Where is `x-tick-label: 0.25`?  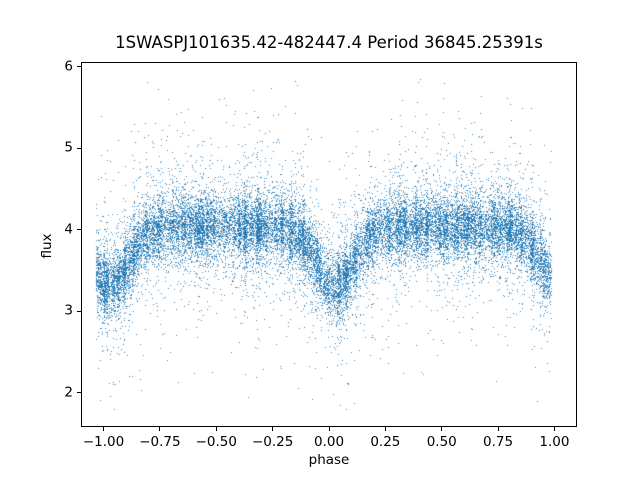
x-tick-label: 0.25 is located at coordinates (385, 442).